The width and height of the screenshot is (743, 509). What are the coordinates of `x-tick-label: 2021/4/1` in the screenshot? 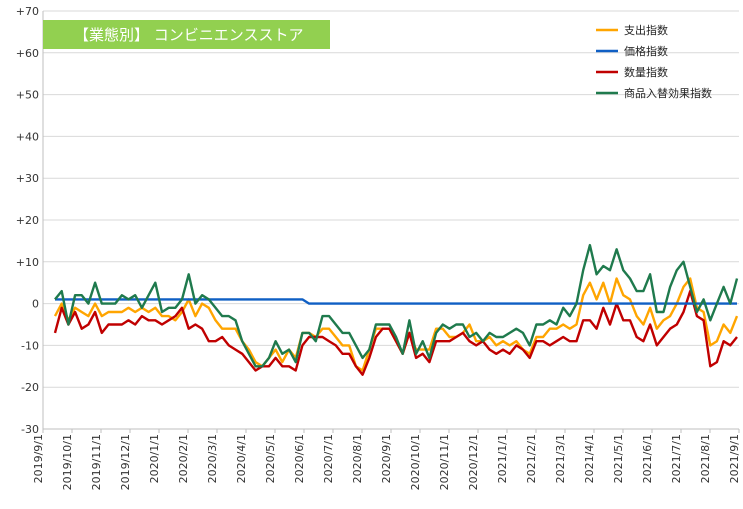 It's located at (589, 458).